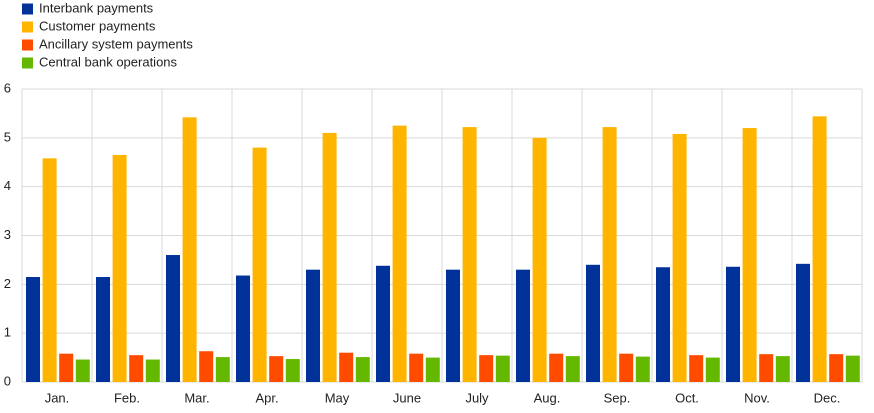 This screenshot has height=413, width=874. What do you see at coordinates (757, 397) in the screenshot?
I see `x-tick-label: Nov.` at bounding box center [757, 397].